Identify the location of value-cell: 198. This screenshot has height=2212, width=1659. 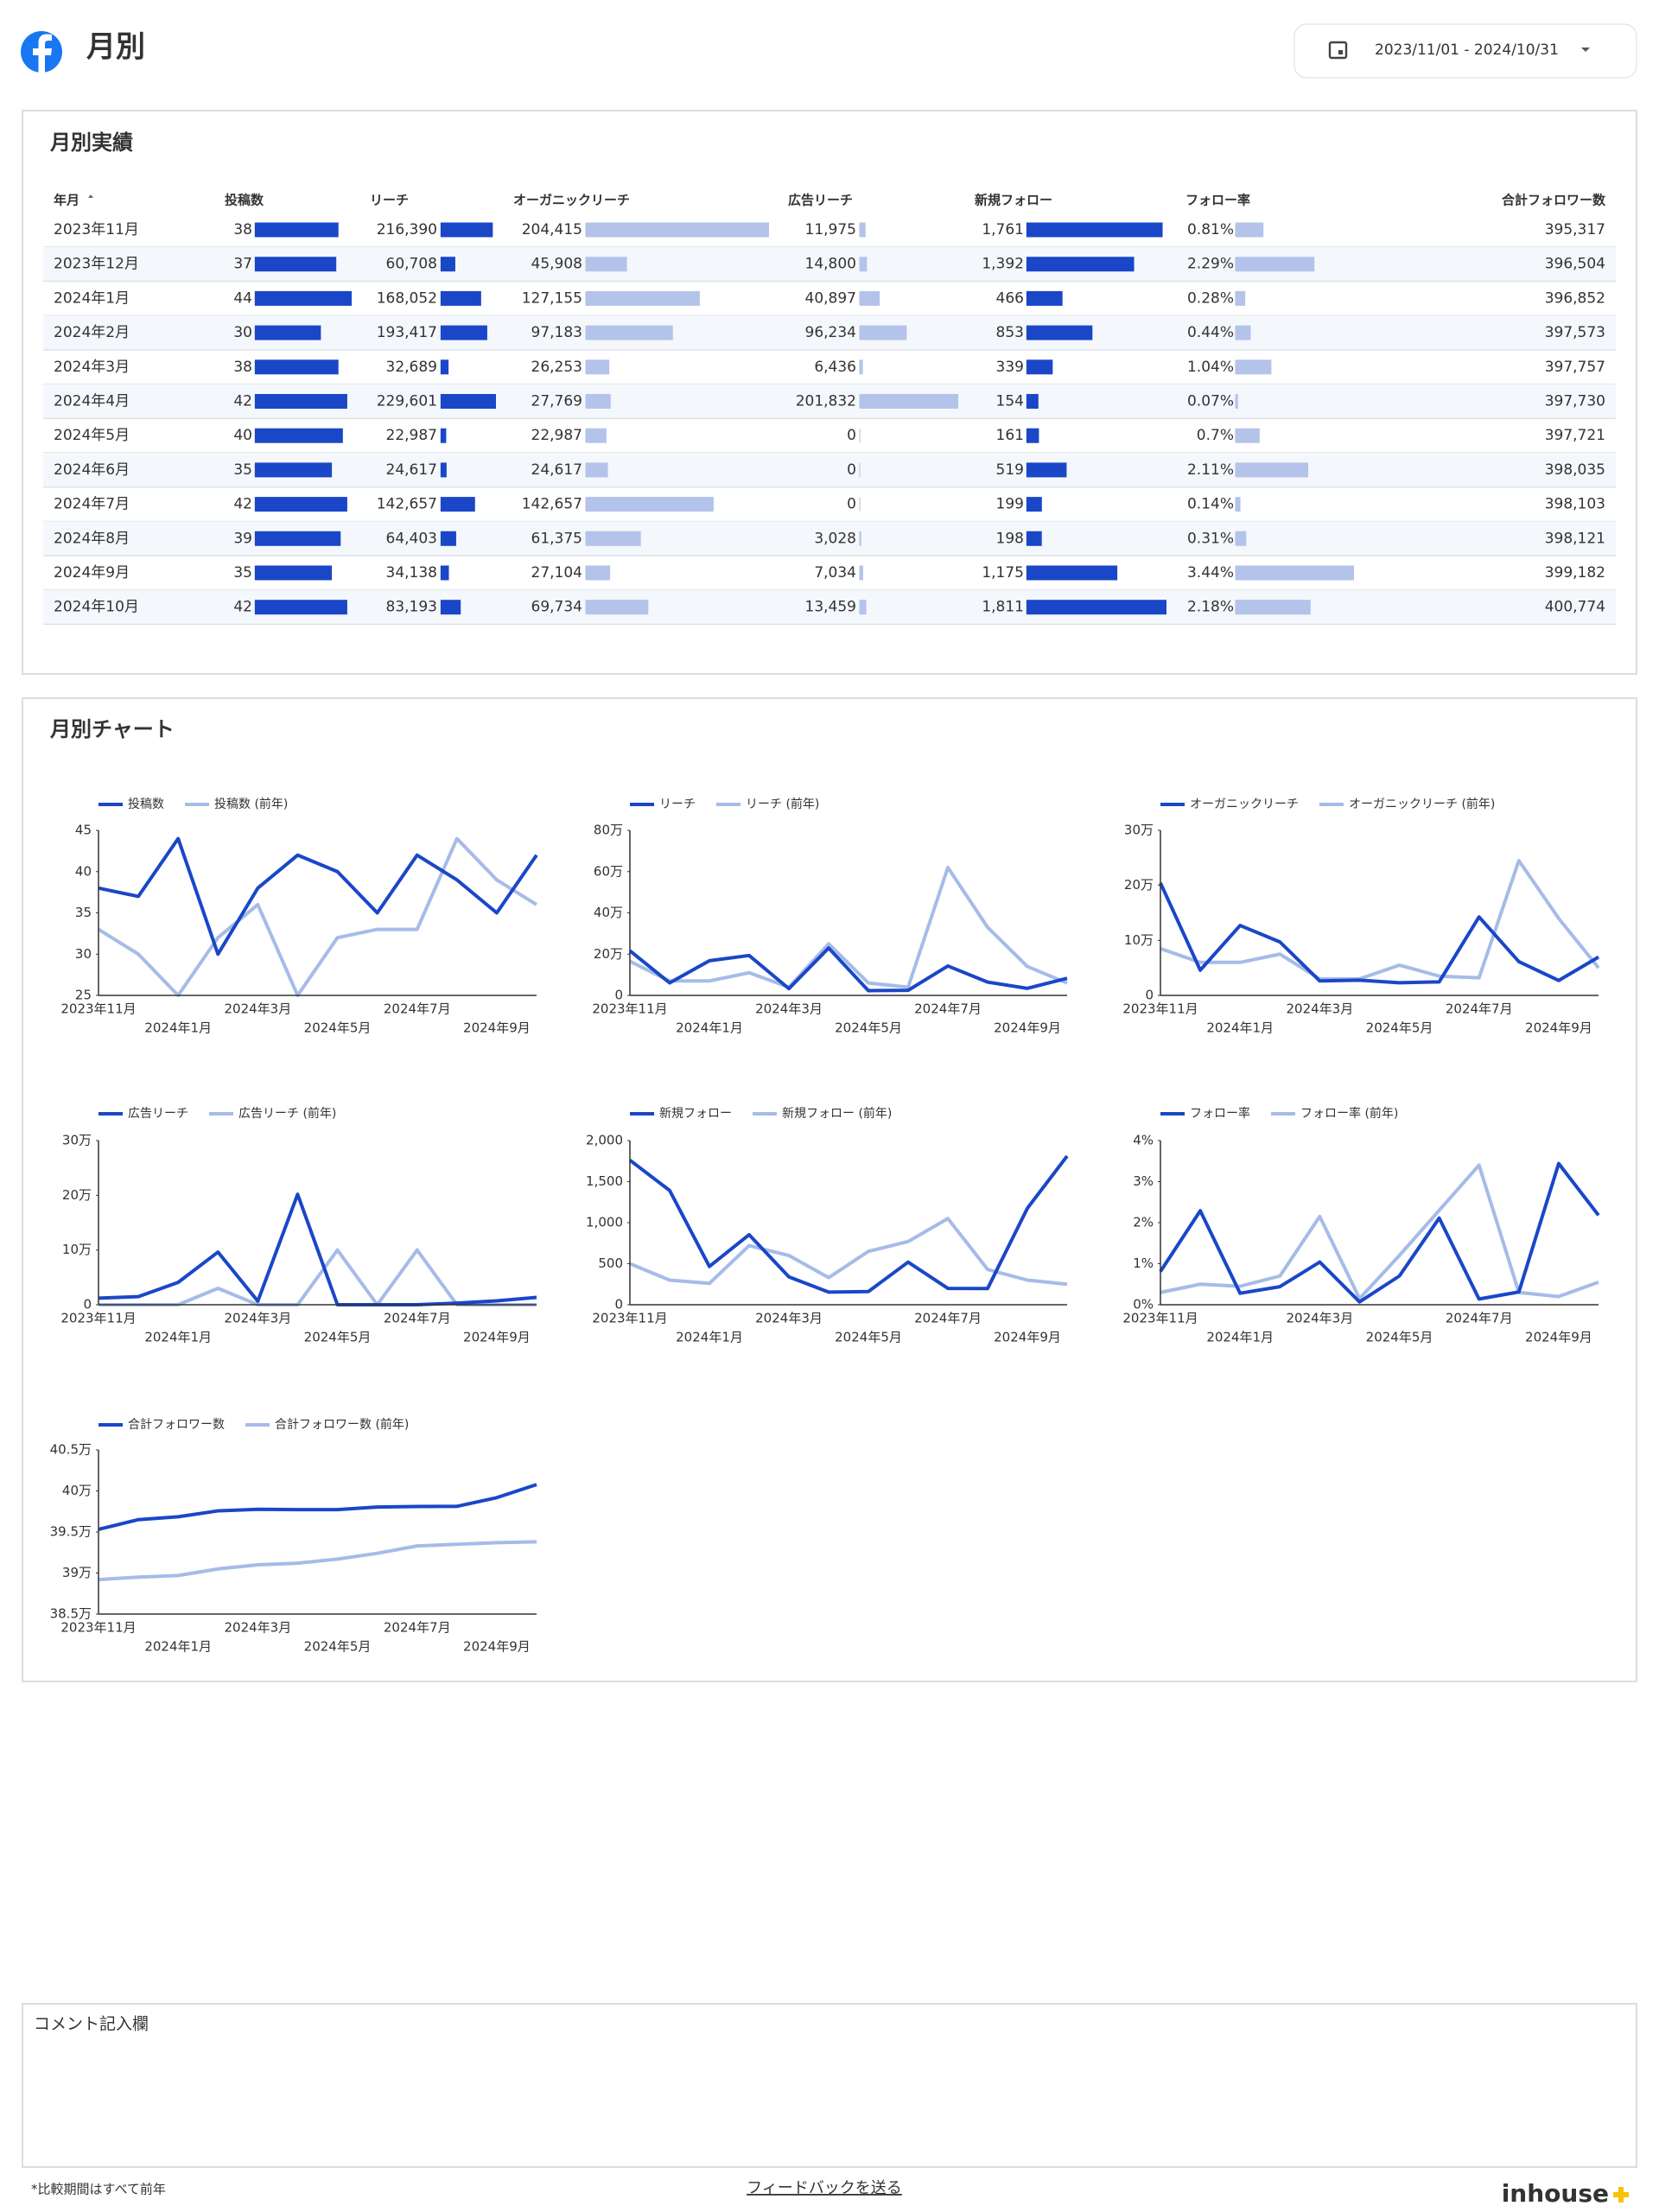
(1010, 538).